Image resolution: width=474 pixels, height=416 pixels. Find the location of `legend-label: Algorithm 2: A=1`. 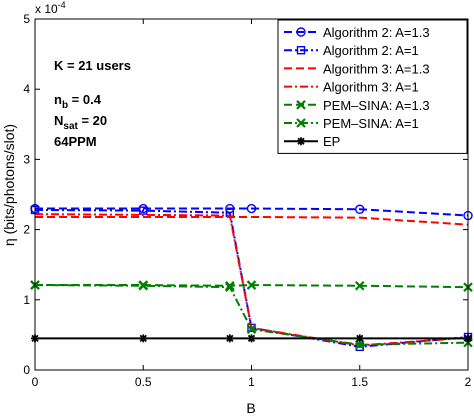

legend-label: Algorithm 2: A=1 is located at coordinates (371, 50).